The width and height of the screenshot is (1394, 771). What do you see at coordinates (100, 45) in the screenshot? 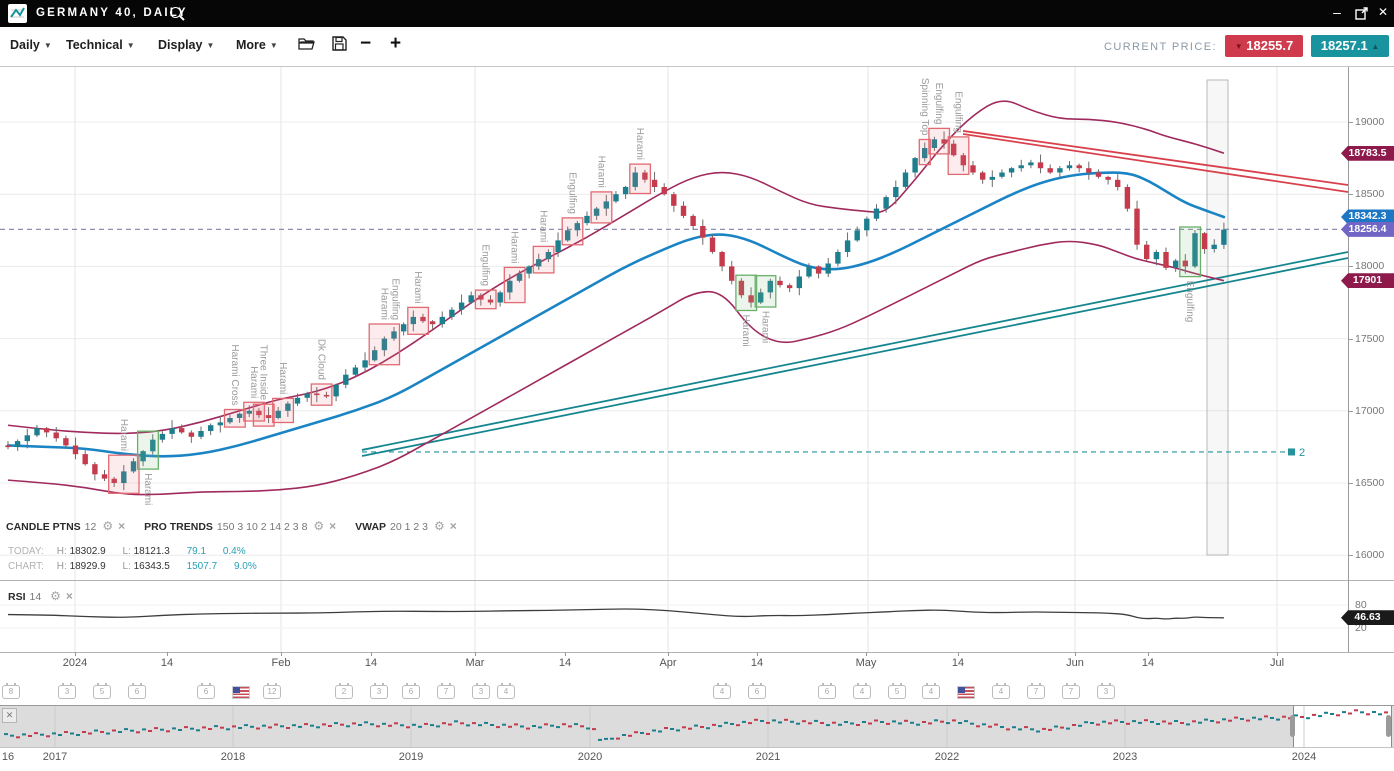
I see `menu-technical: Technical ▼` at bounding box center [100, 45].